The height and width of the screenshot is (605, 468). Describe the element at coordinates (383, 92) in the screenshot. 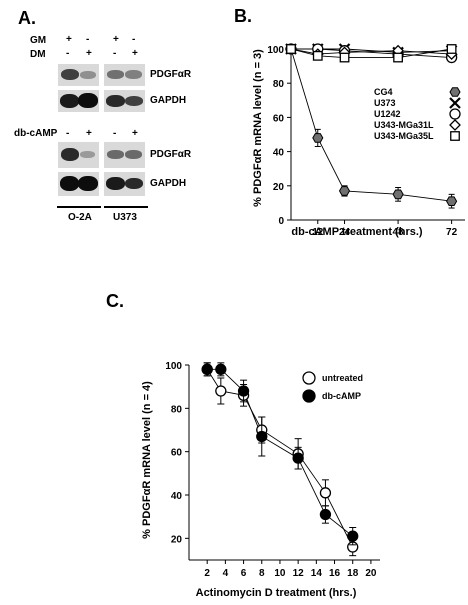

I see `b-legend-label: CG4` at that location.